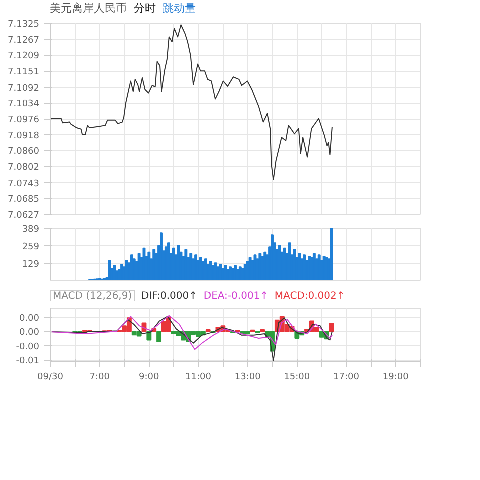  I want to click on y-tick-label: 7.0743, so click(24, 184).